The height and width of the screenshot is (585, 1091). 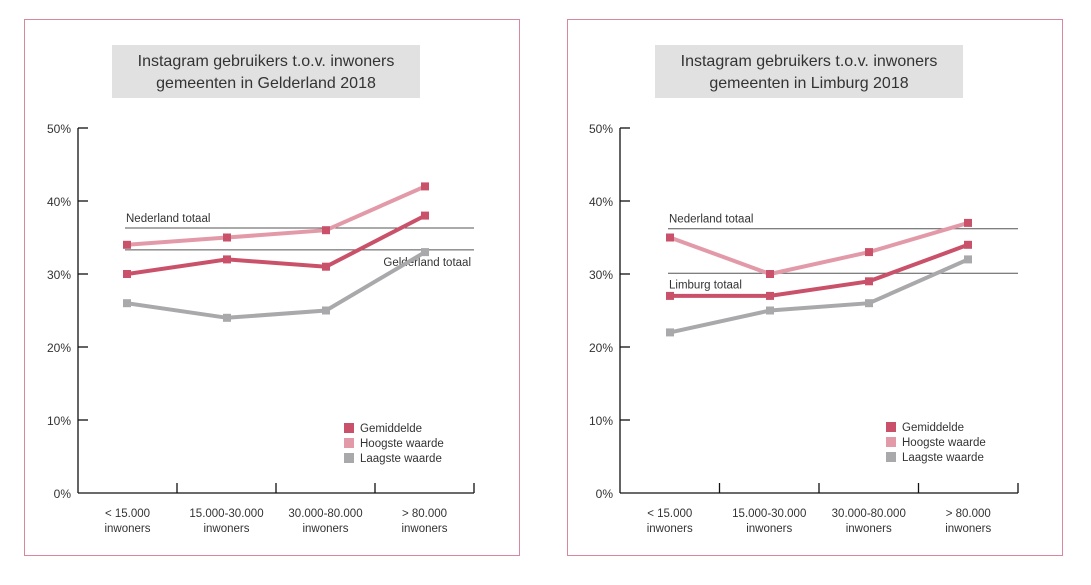 I want to click on chart-title-line: gemeenten in Gelderland 2018, so click(x=266, y=83).